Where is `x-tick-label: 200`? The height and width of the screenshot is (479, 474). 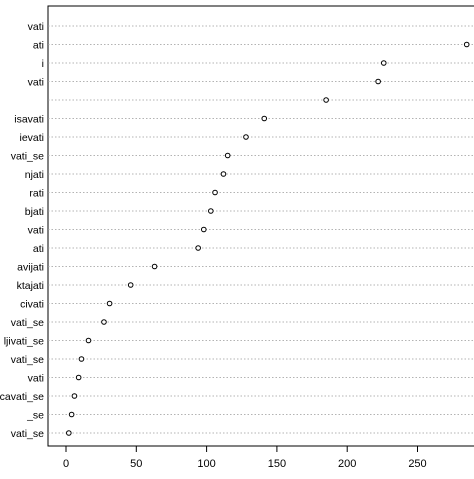 x-tick-label: 200 is located at coordinates (347, 464).